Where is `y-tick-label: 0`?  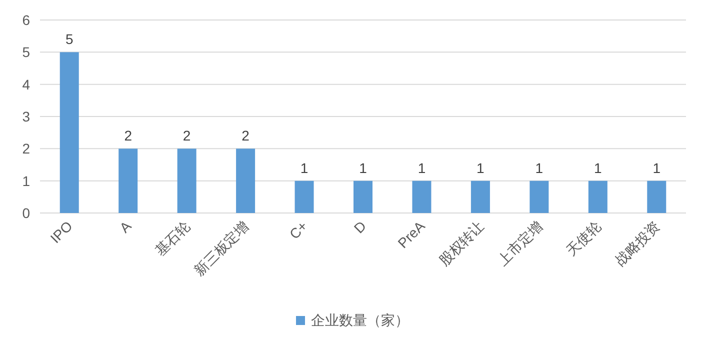 y-tick-label: 0 is located at coordinates (26, 213).